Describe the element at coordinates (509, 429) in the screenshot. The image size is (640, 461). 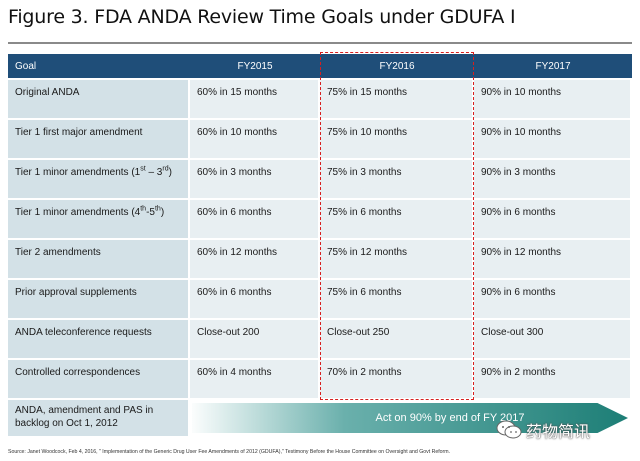
I see `wechat-icon` at that location.